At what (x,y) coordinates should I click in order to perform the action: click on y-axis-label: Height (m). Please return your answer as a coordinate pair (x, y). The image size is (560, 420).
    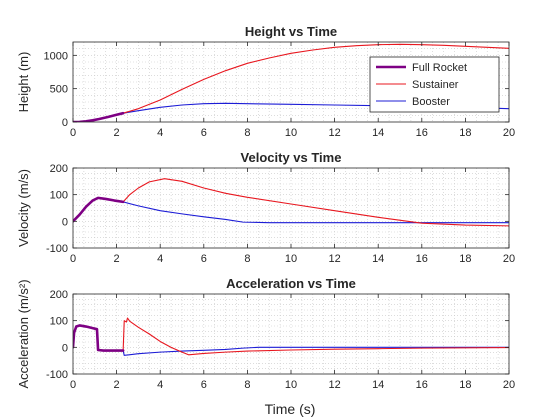
    Looking at the image, I should click on (23, 82).